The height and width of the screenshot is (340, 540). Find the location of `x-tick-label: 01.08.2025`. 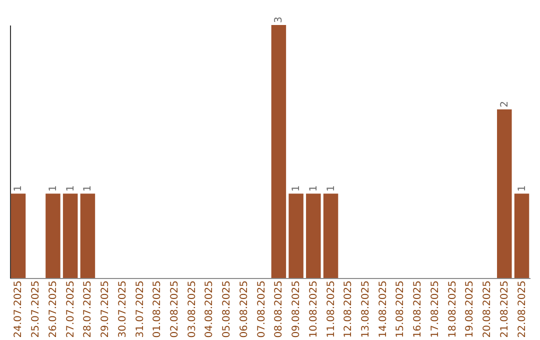

x-tick-label: 01.08.2025 is located at coordinates (158, 309).